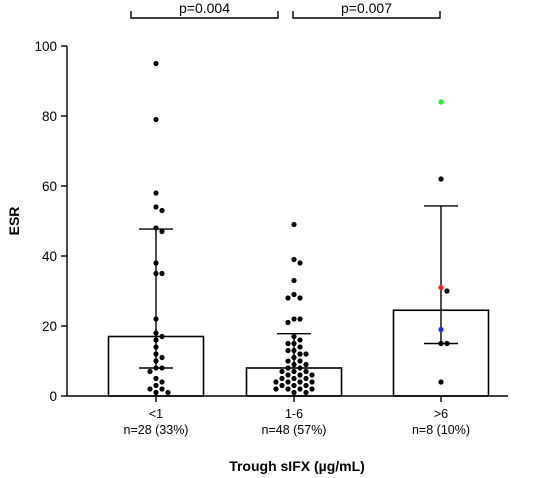 The width and height of the screenshot is (539, 478). Describe the element at coordinates (441, 430) in the screenshot. I see `x-tick-sublabel: n=8 (10%)` at that location.